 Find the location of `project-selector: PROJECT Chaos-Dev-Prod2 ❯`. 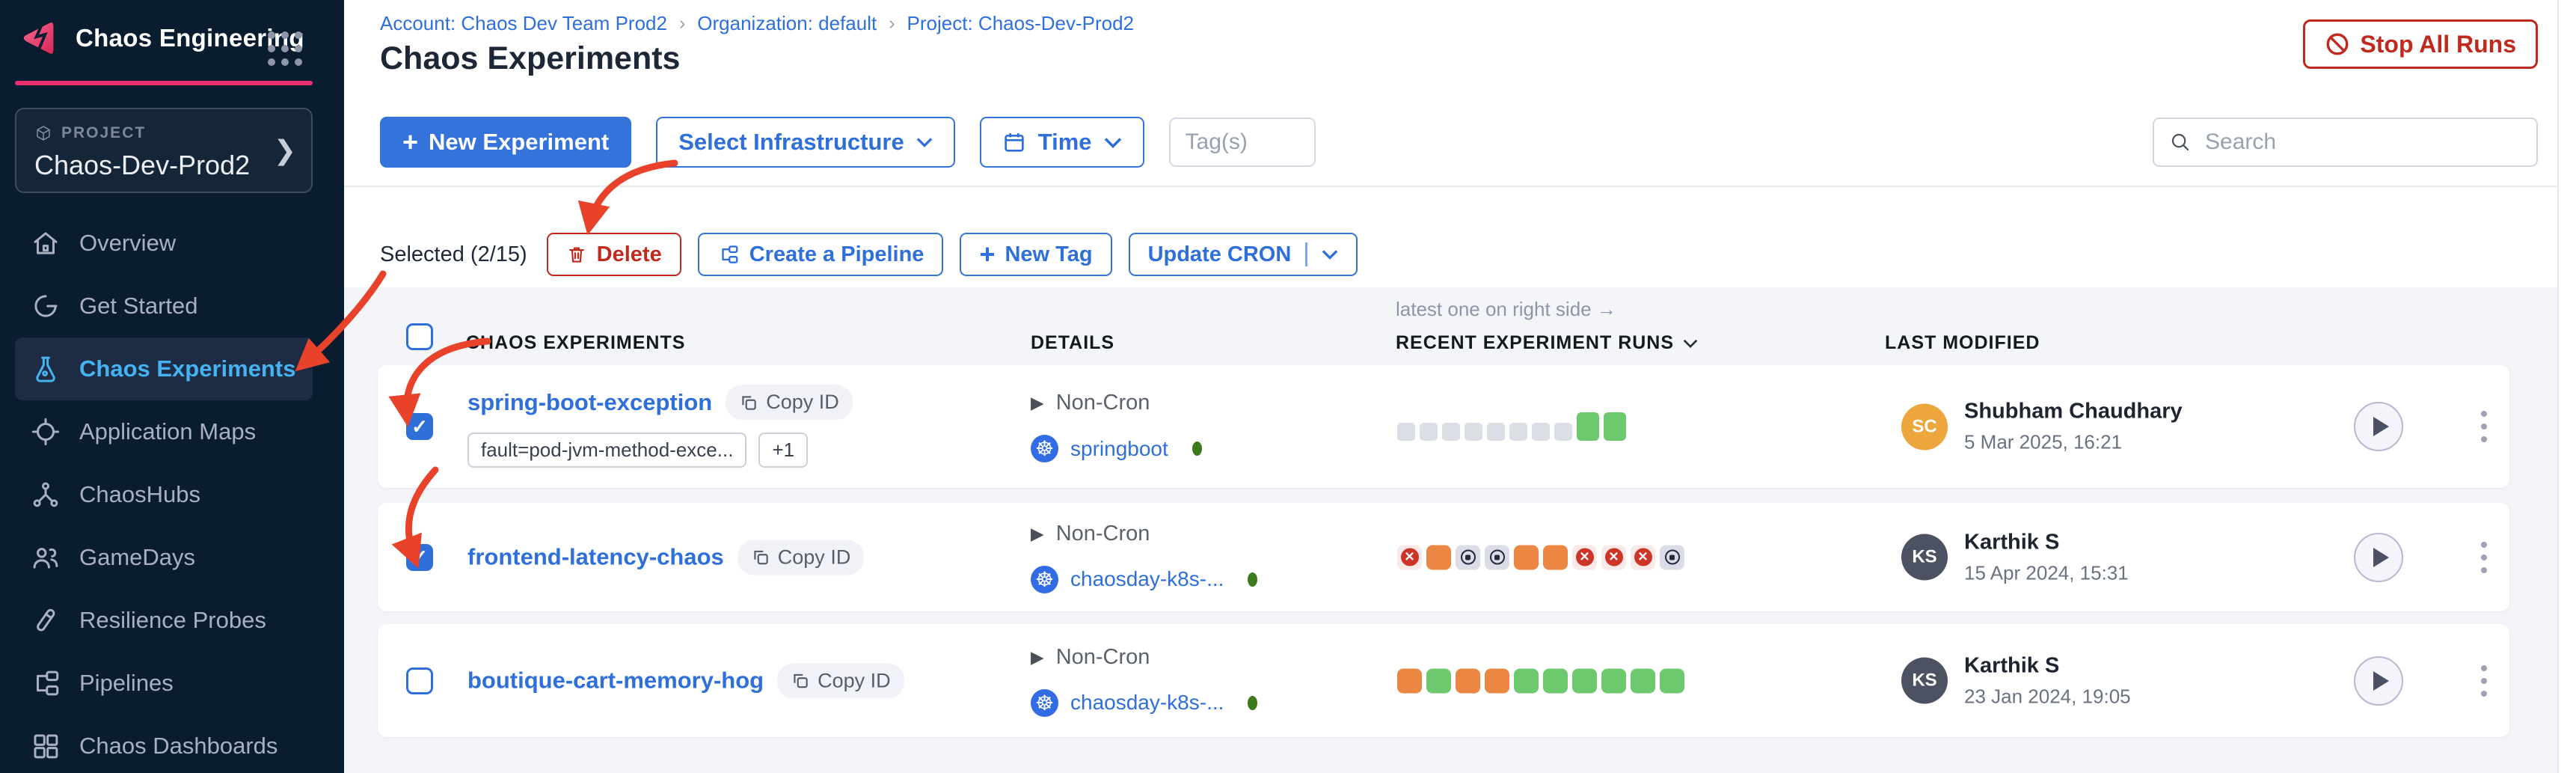

project-selector: PROJECT Chaos-Dev-Prod2 ❯ is located at coordinates (164, 150).